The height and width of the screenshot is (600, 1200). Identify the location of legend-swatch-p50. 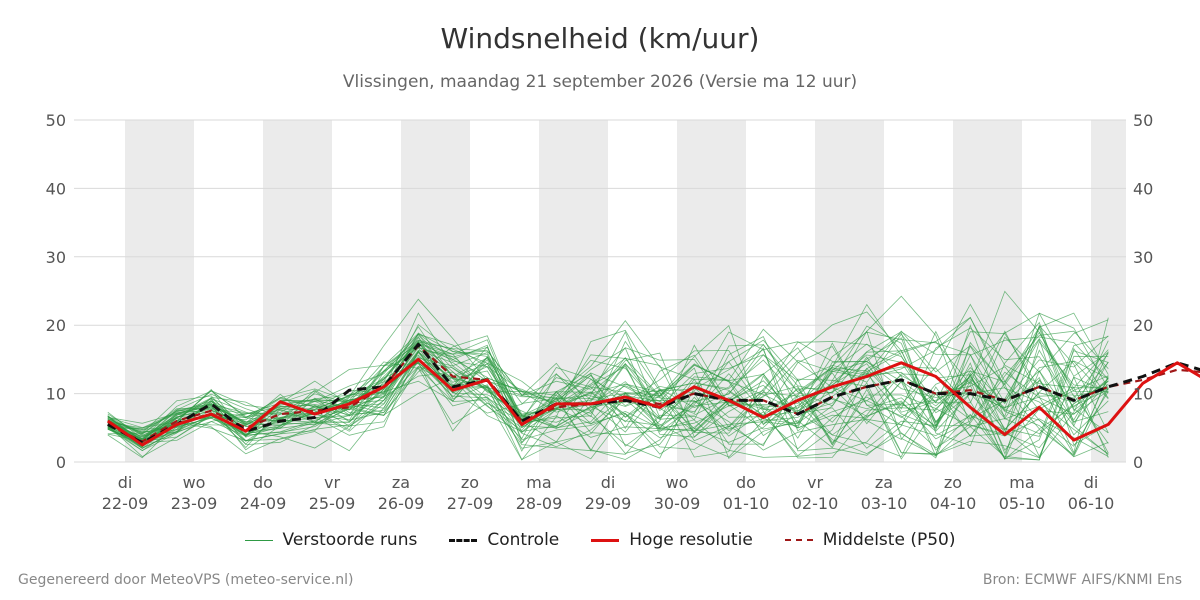
(798, 540).